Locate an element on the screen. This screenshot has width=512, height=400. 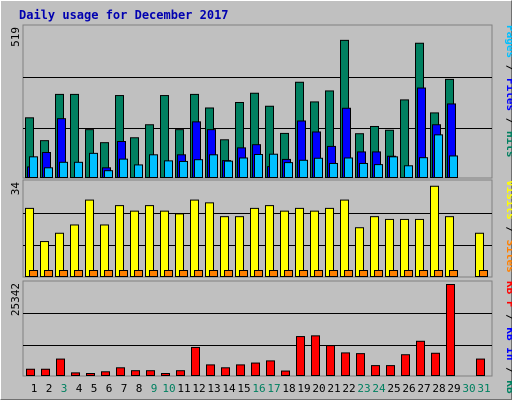
legend-hits-sep-0: / is located at coordinates (508, 68).